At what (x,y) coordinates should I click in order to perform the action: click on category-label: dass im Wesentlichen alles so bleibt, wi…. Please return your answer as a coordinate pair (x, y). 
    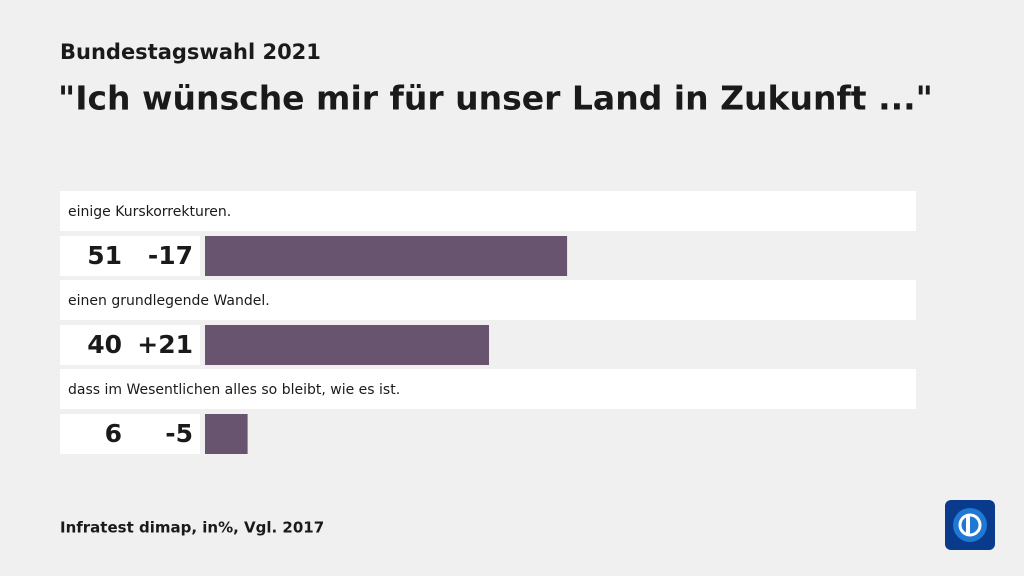
    Looking at the image, I should click on (234, 390).